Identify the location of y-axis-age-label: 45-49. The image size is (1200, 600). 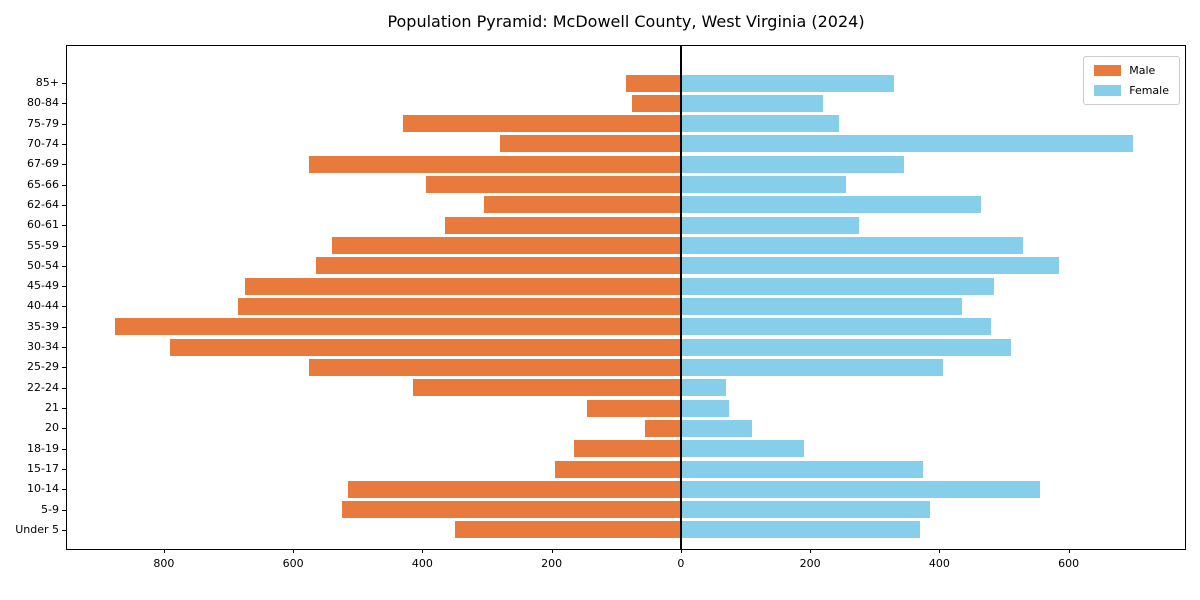
(43, 286).